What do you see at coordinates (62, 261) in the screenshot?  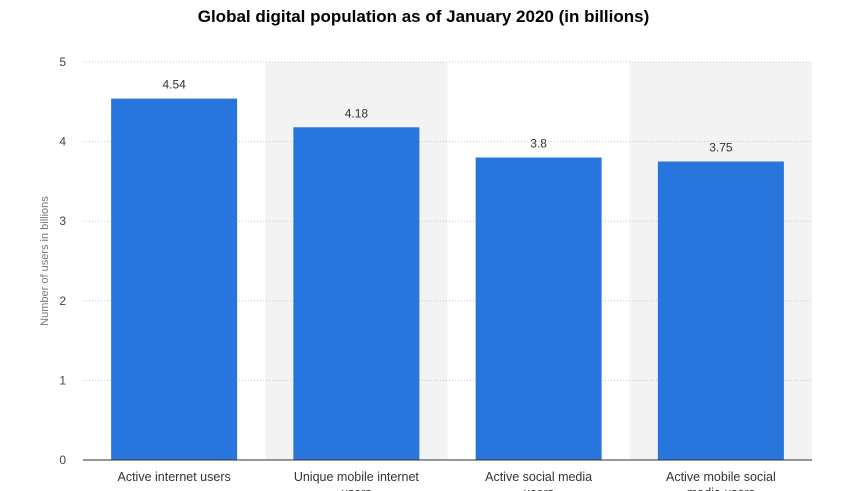 I see `y-axis: 0 1 2 3 4 5` at bounding box center [62, 261].